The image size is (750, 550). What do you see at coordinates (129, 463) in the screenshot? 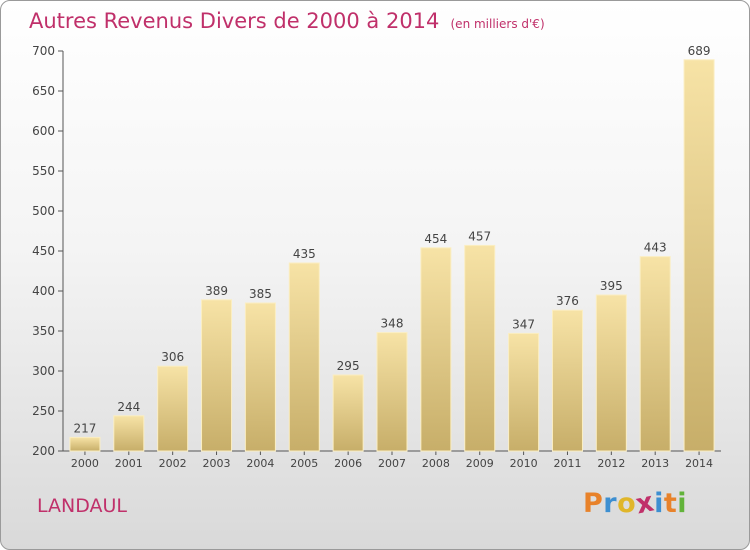
I see `x-tick-label: 2001` at bounding box center [129, 463].